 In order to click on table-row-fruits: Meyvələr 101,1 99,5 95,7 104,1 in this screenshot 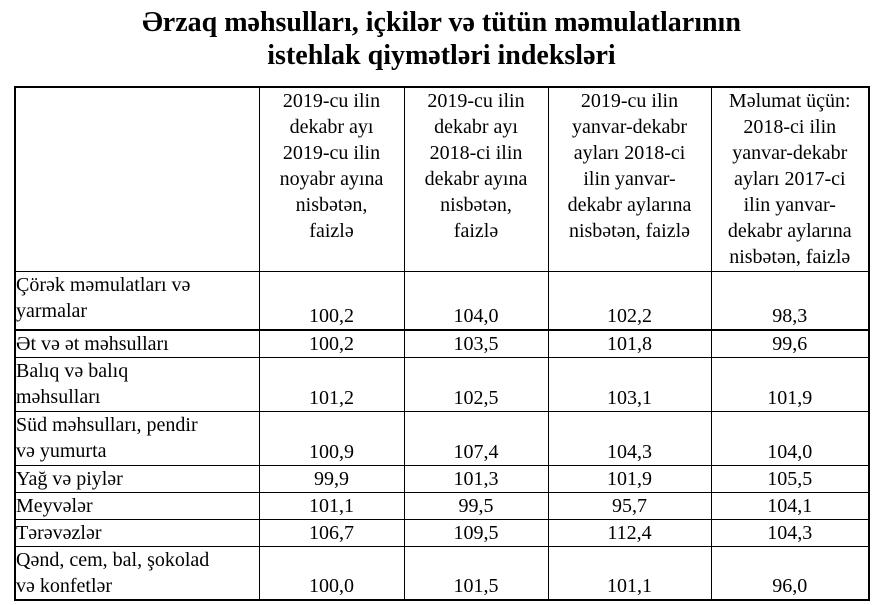, I will do `click(442, 506)`.